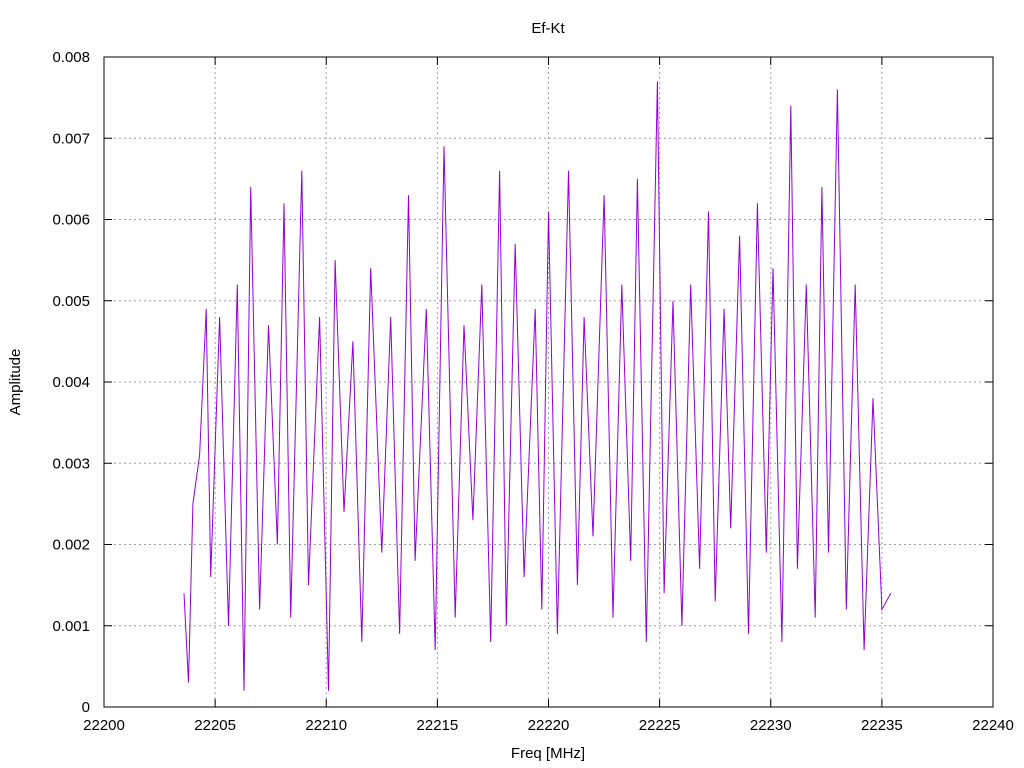  I want to click on y-tick-label: 0, so click(86, 707).